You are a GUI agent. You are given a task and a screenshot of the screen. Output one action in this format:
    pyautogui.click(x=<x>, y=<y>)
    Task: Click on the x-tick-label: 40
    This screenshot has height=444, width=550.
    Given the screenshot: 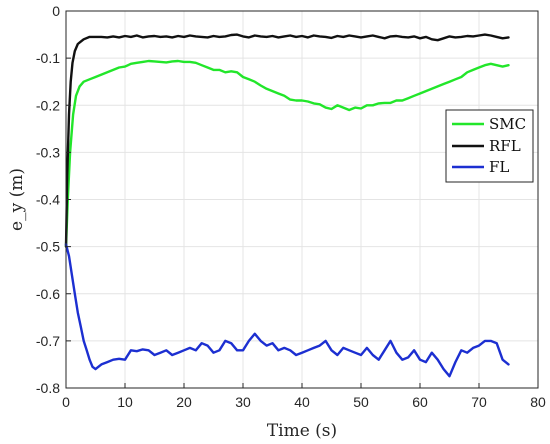 What is the action you would take?
    pyautogui.click(x=302, y=402)
    